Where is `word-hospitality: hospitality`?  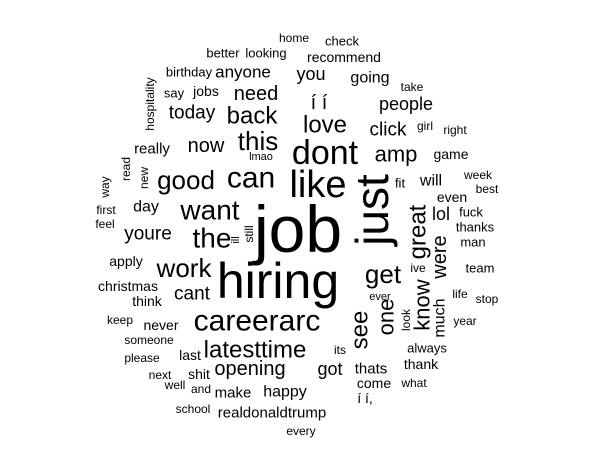
word-hospitality: hospitality is located at coordinates (150, 103).